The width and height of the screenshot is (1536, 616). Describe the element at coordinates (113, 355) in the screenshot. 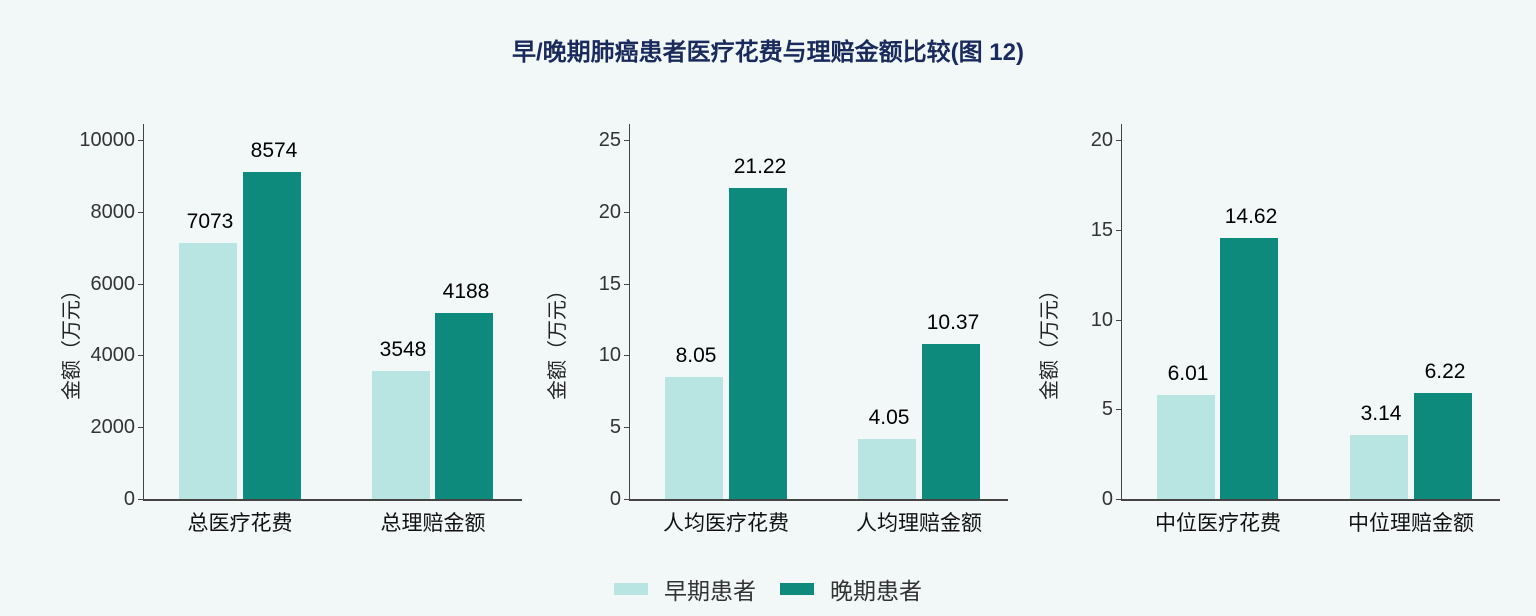

I see `y-tick-label: 4000` at that location.